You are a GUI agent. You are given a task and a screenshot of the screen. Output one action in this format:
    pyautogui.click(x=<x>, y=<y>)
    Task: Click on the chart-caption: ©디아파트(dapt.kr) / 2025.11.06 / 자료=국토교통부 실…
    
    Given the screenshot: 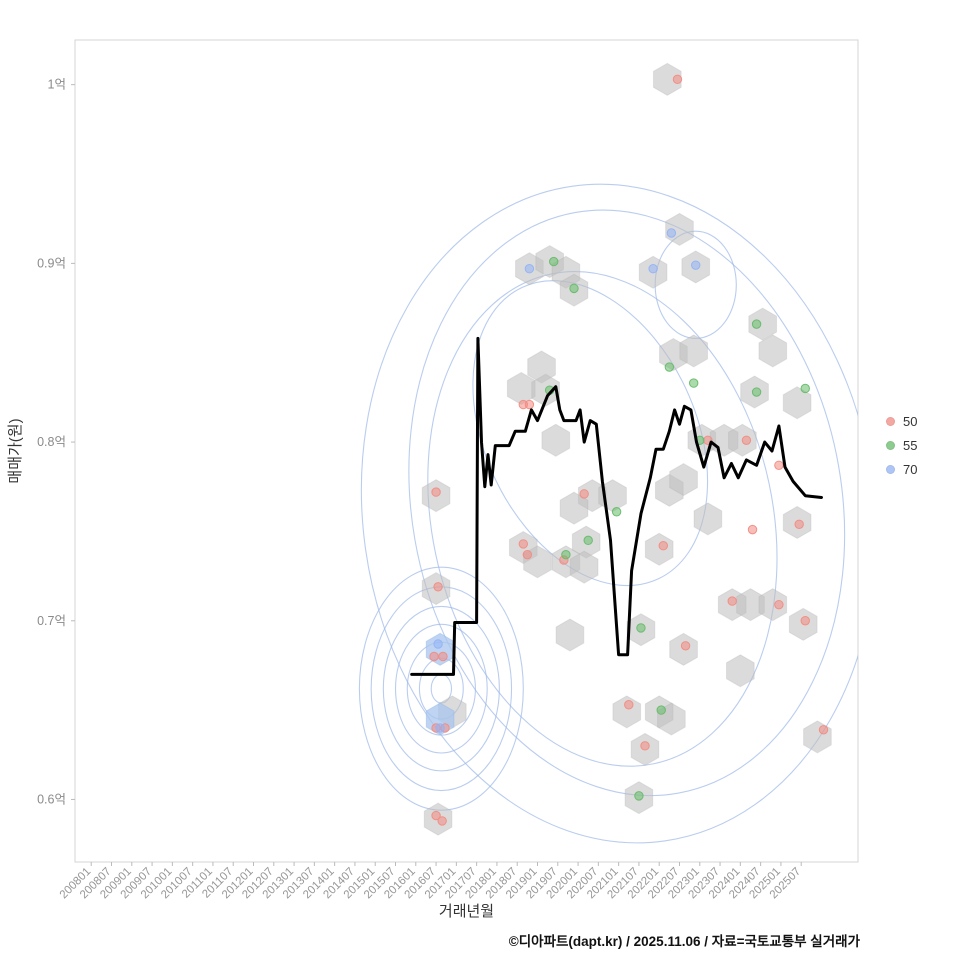 What is the action you would take?
    pyautogui.click(x=684, y=941)
    